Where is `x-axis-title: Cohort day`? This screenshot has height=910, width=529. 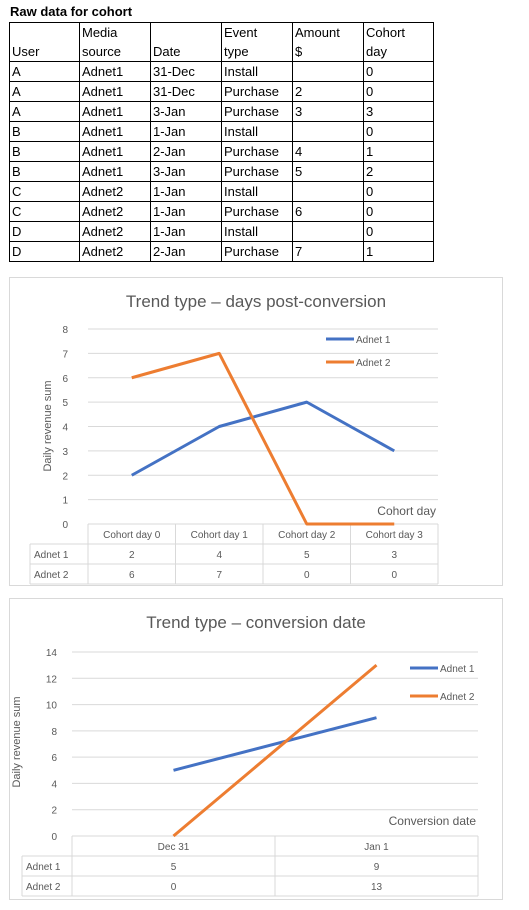
x-axis-title: Cohort day is located at coordinates (406, 511).